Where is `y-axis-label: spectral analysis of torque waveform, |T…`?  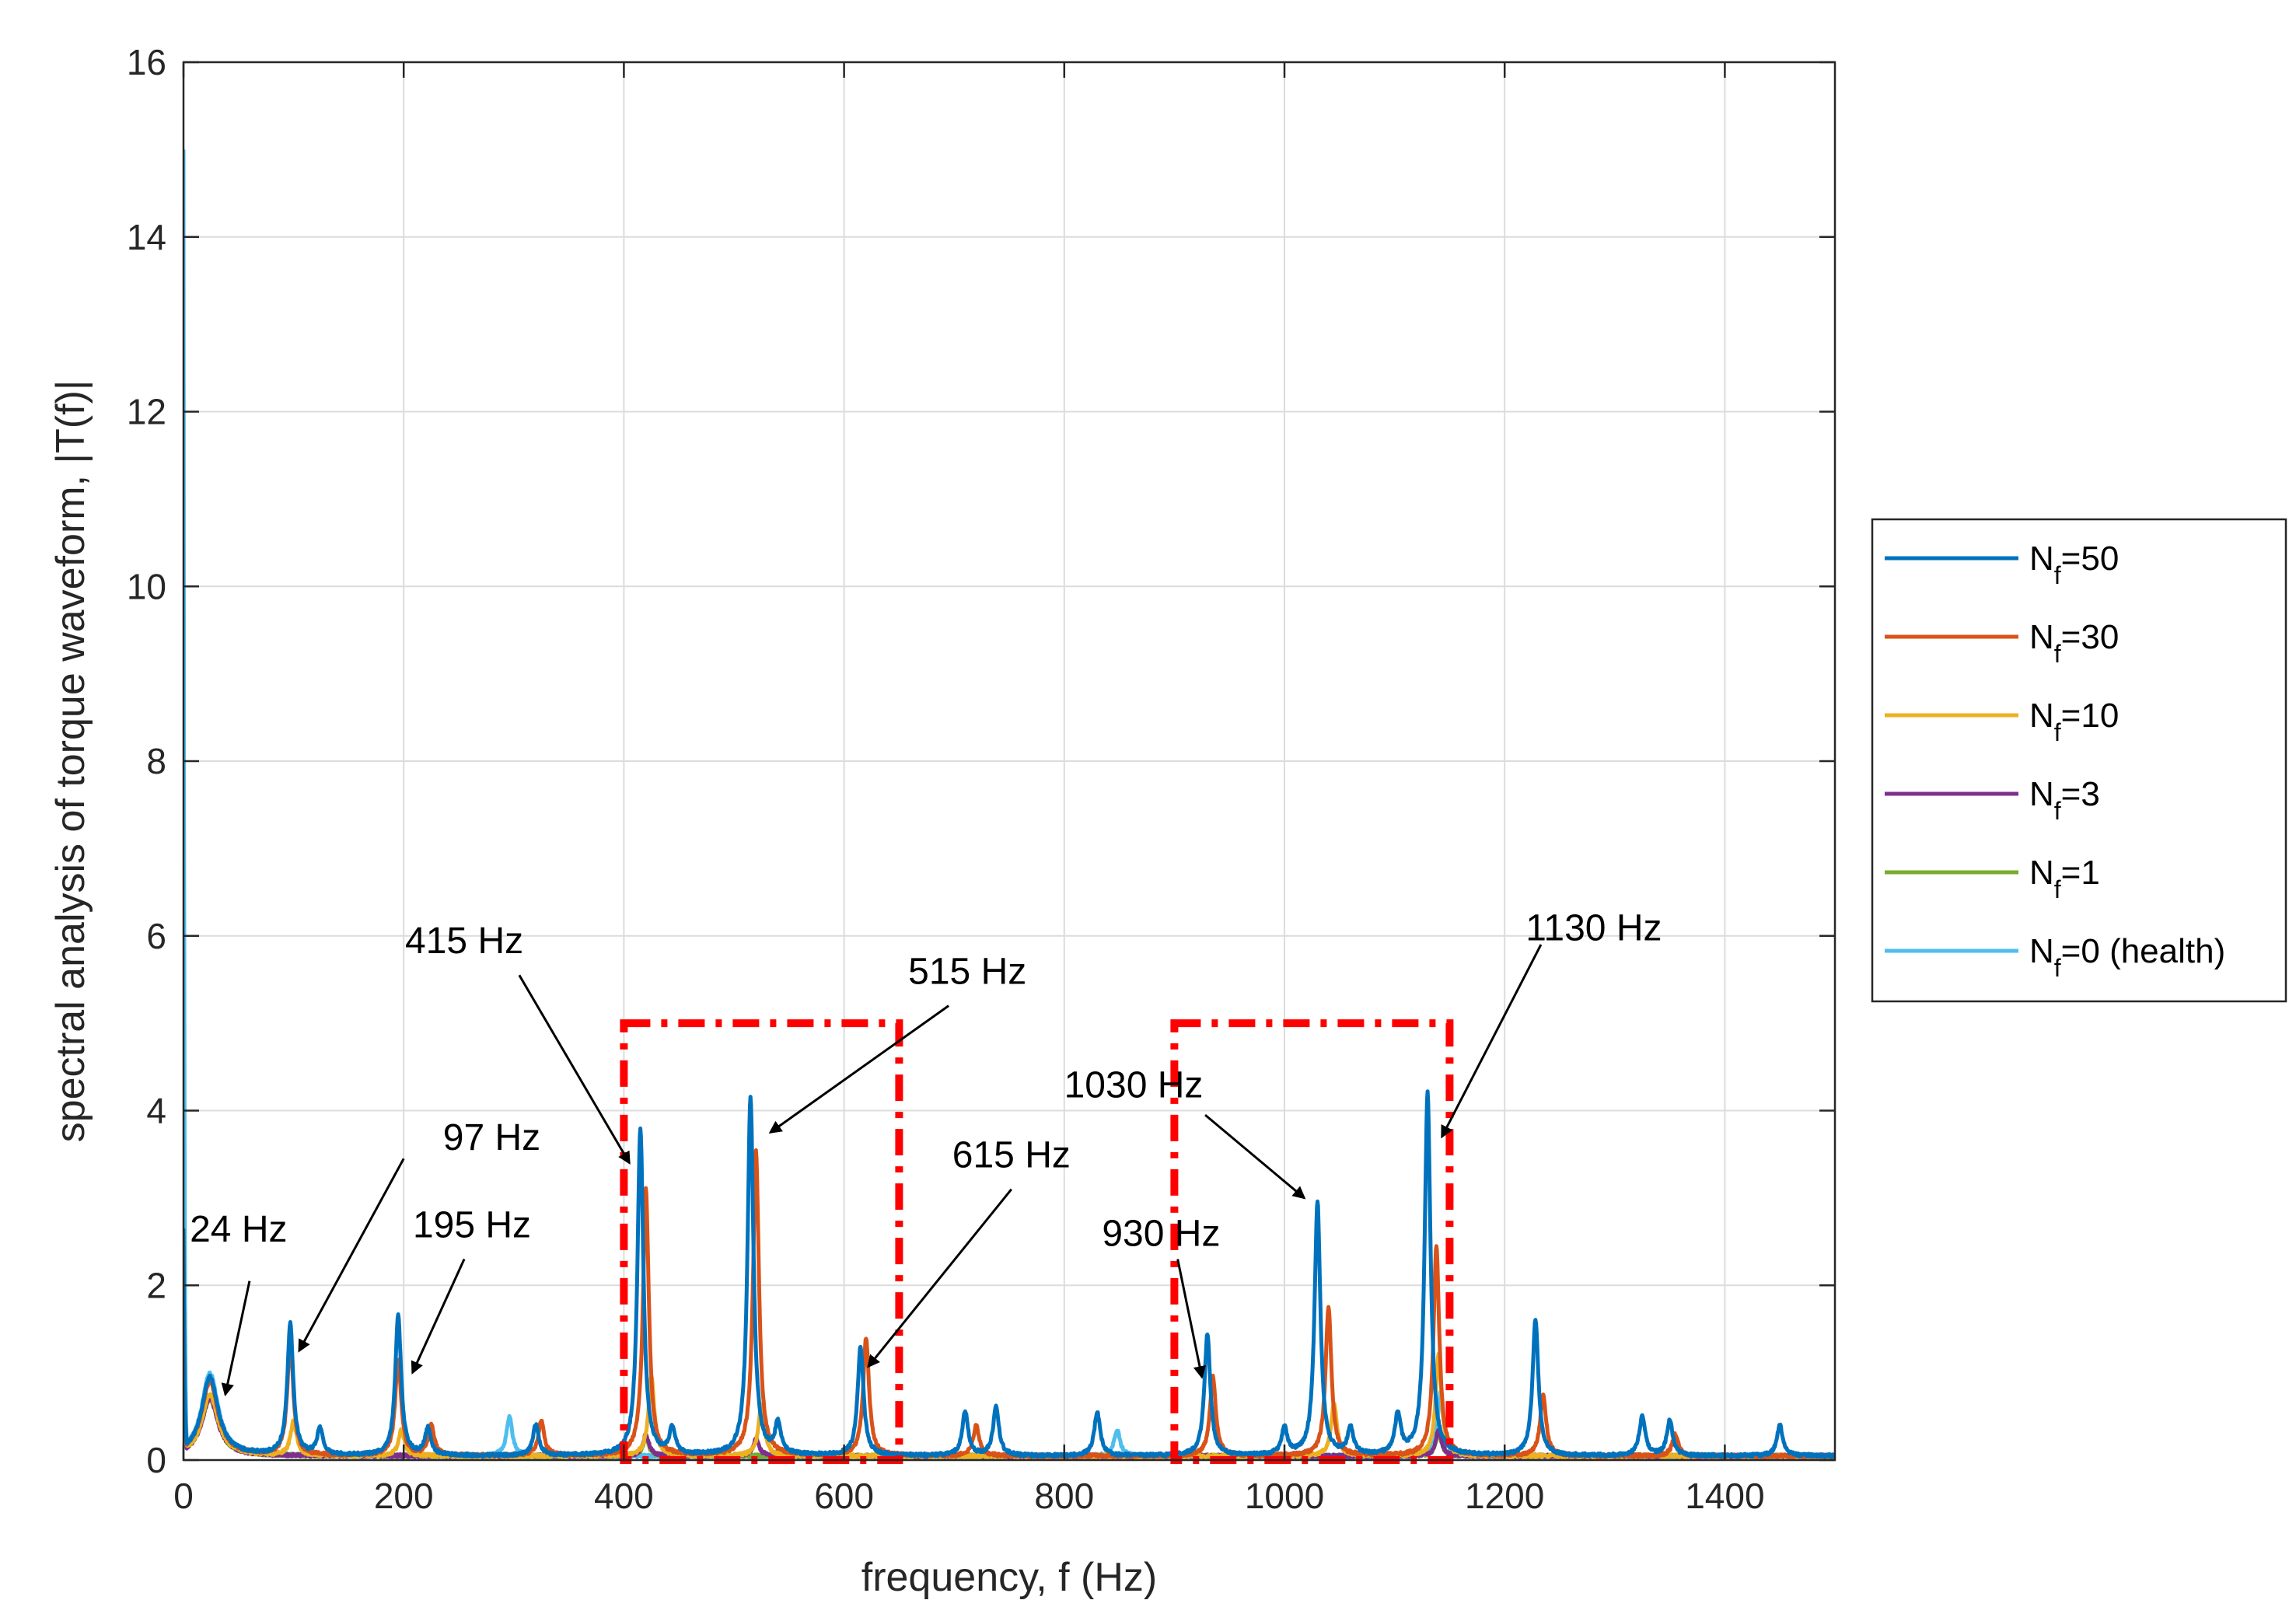
y-axis-label: spectral analysis of torque waveform, |T… is located at coordinates (70, 761).